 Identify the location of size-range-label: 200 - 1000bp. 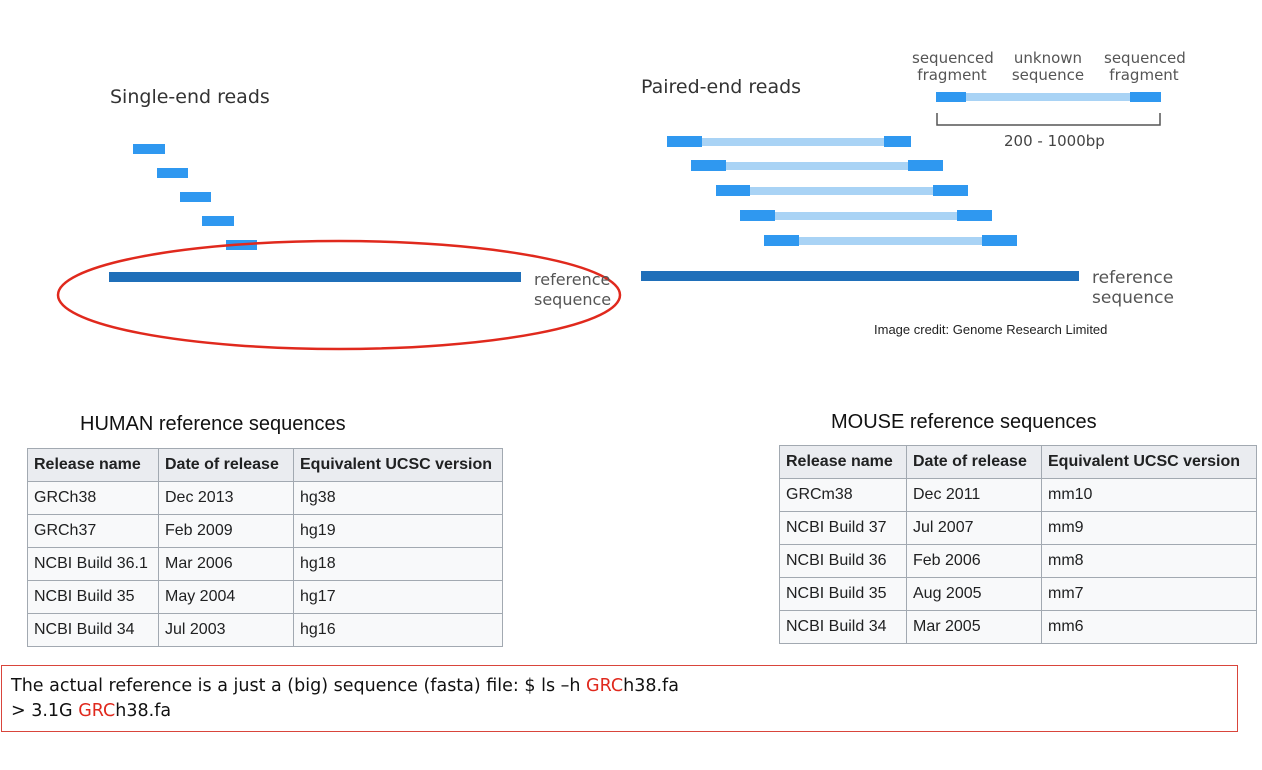
(1054, 141).